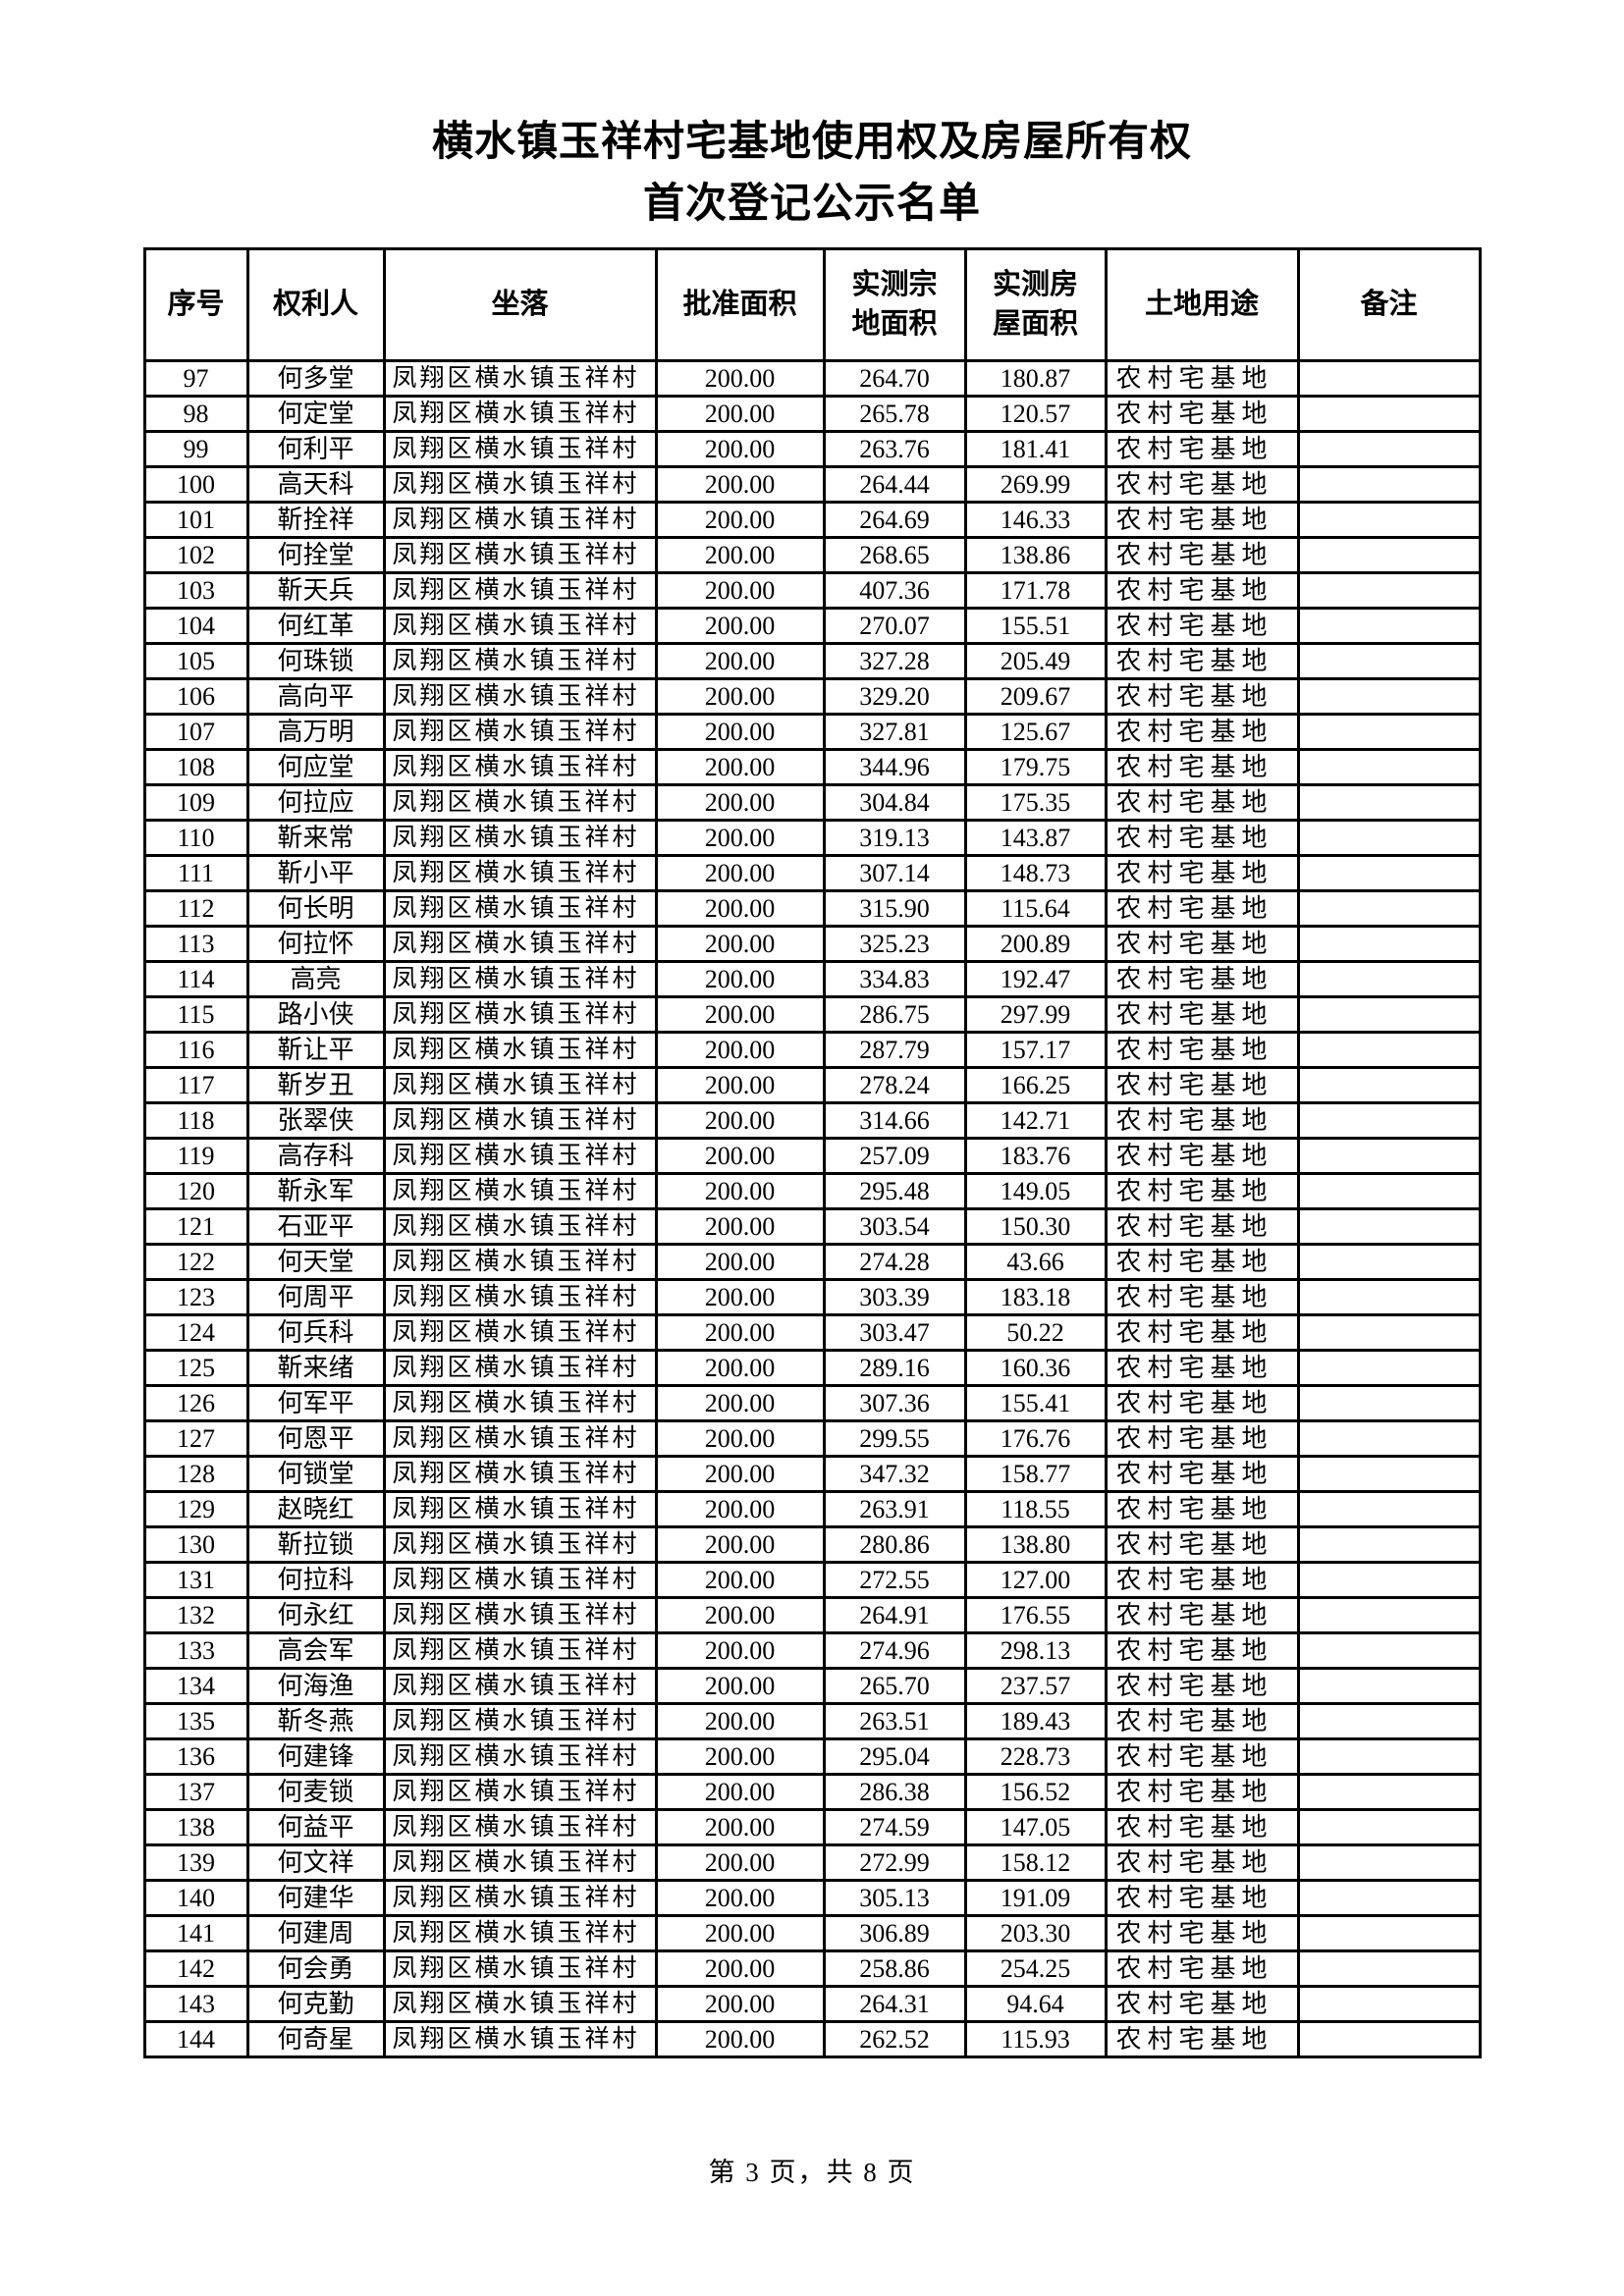  I want to click on cell-parcel-area: 287.79, so click(894, 1050).